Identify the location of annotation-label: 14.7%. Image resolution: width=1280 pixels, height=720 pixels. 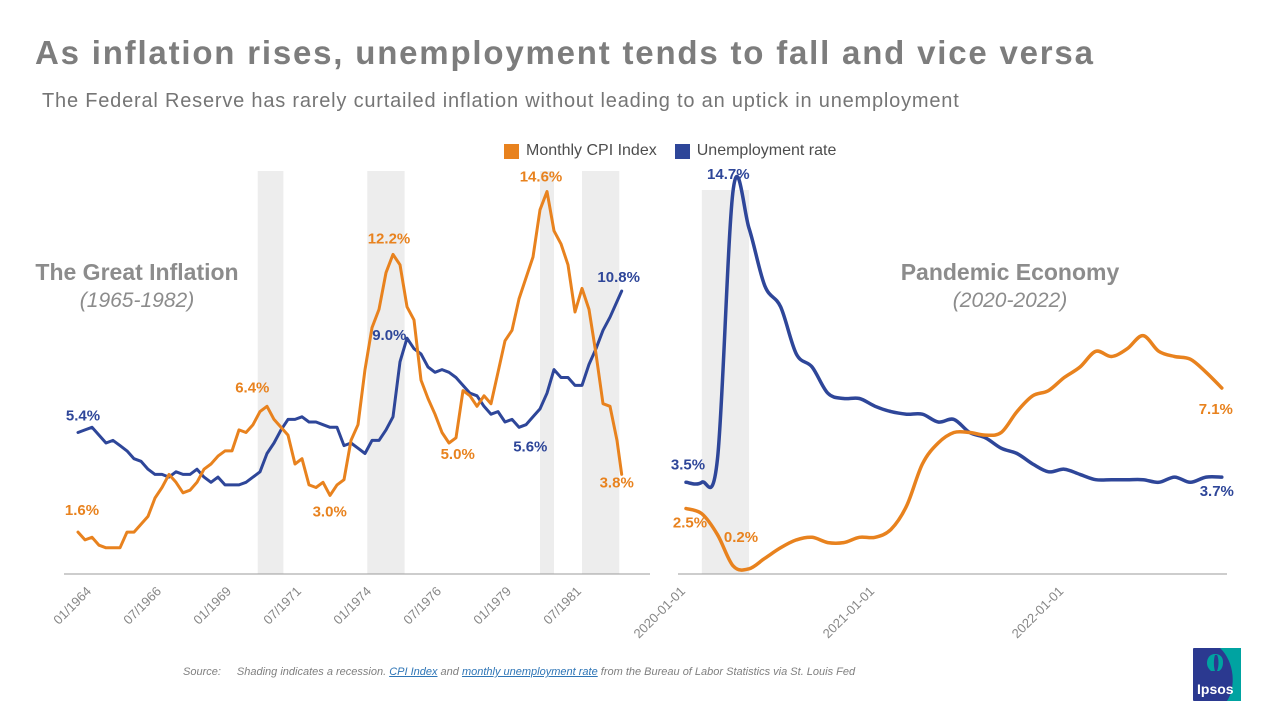
(728, 174).